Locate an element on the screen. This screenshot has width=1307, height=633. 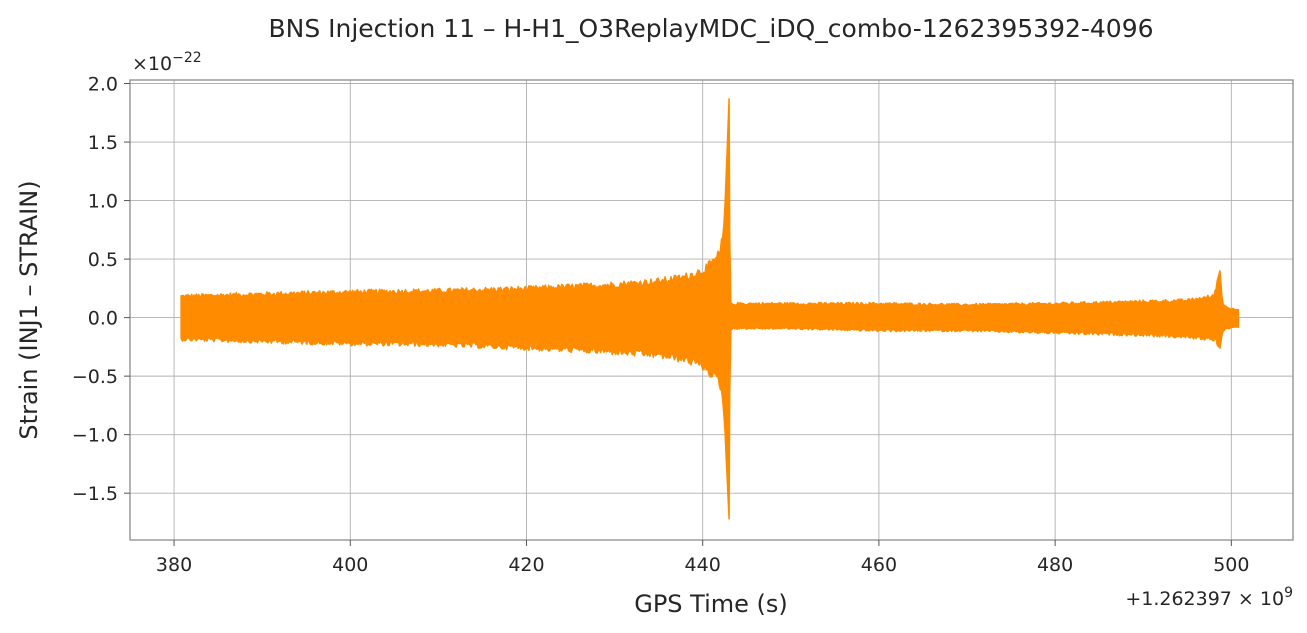
y-scale-exponent: −22 is located at coordinates (187, 58).